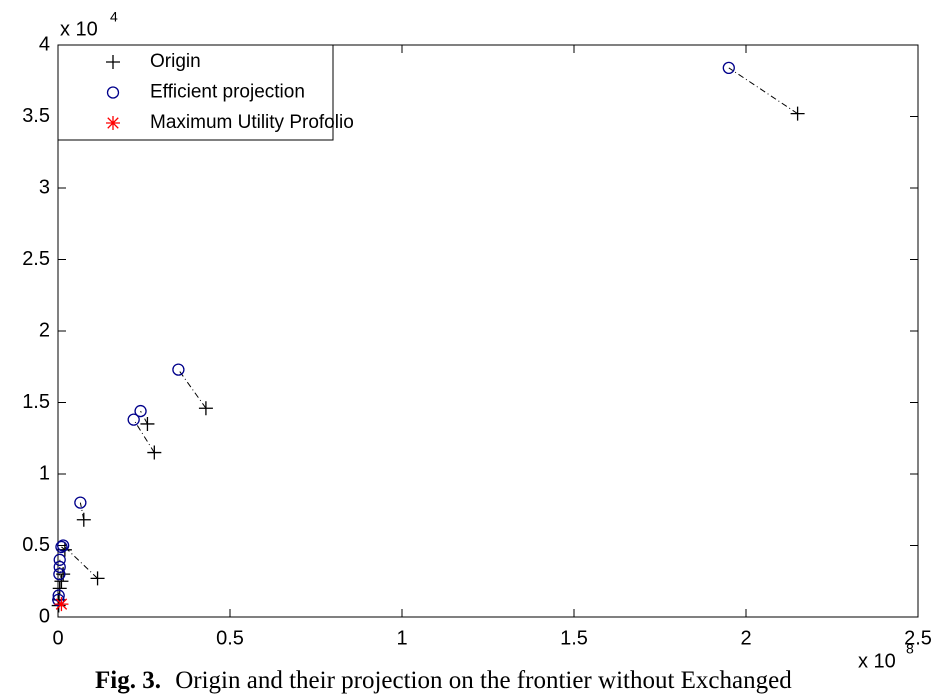 Image resolution: width=940 pixels, height=699 pixels. What do you see at coordinates (36, 259) in the screenshot?
I see `y-tick-label: 2.5` at bounding box center [36, 259].